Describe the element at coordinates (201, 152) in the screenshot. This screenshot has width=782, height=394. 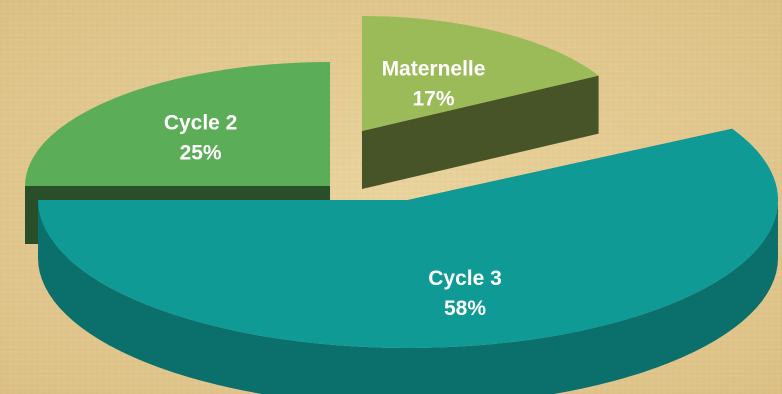
I see `slice-value-label: 25%` at that location.